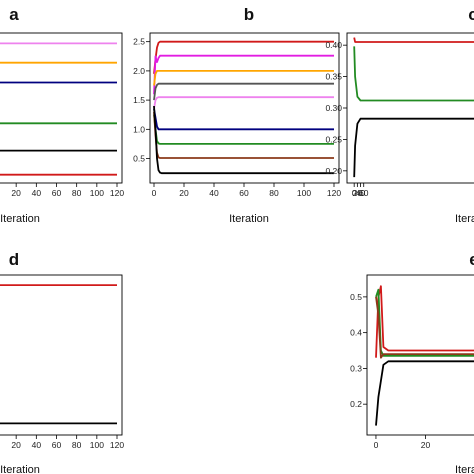 This screenshot has width=474, height=474. I want to click on panel-e-y-tick-label: 0.3, so click(356, 368).